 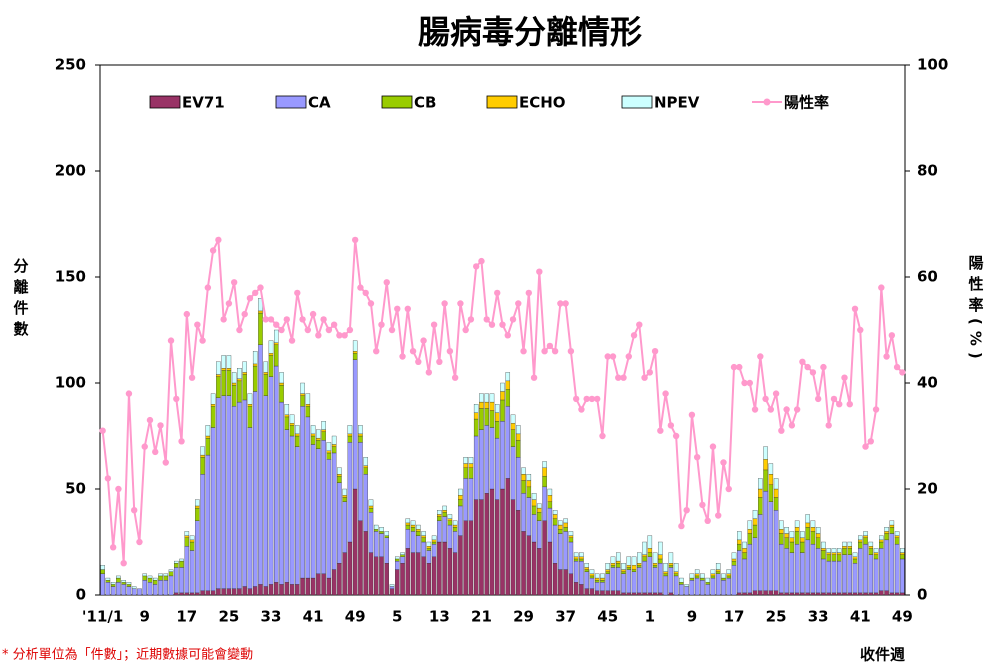 I want to click on x-tick-label: 45, so click(x=607, y=617).